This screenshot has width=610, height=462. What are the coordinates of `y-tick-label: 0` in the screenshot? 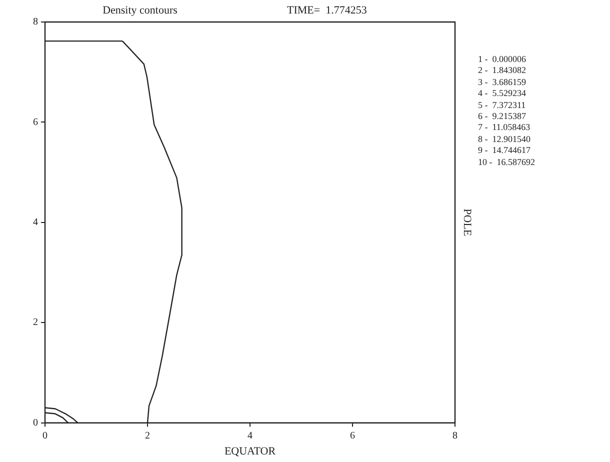 It's located at (35, 422).